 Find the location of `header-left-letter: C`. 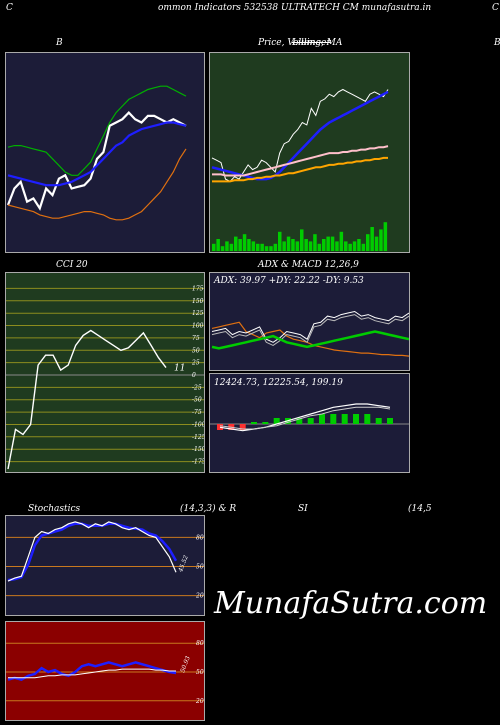

header-left-letter: C is located at coordinates (9, 8).